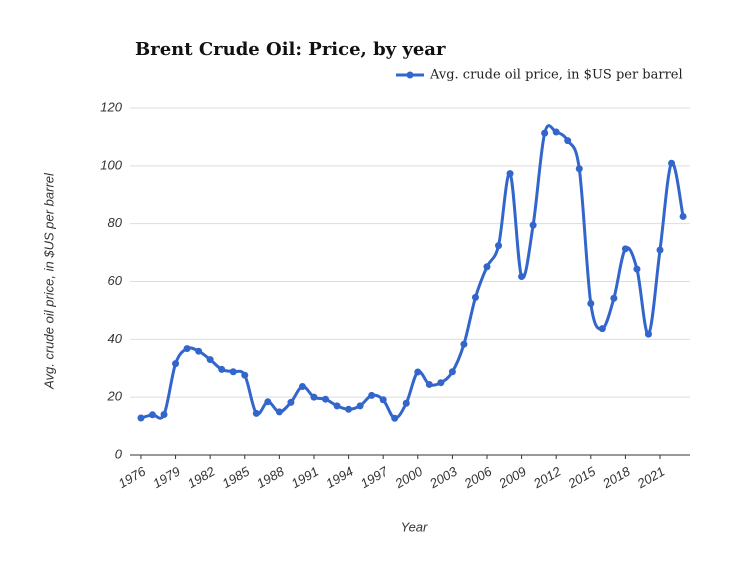 This screenshot has height=563, width=750. Describe the element at coordinates (115, 222) in the screenshot. I see `y-tick-label: 80` at that location.